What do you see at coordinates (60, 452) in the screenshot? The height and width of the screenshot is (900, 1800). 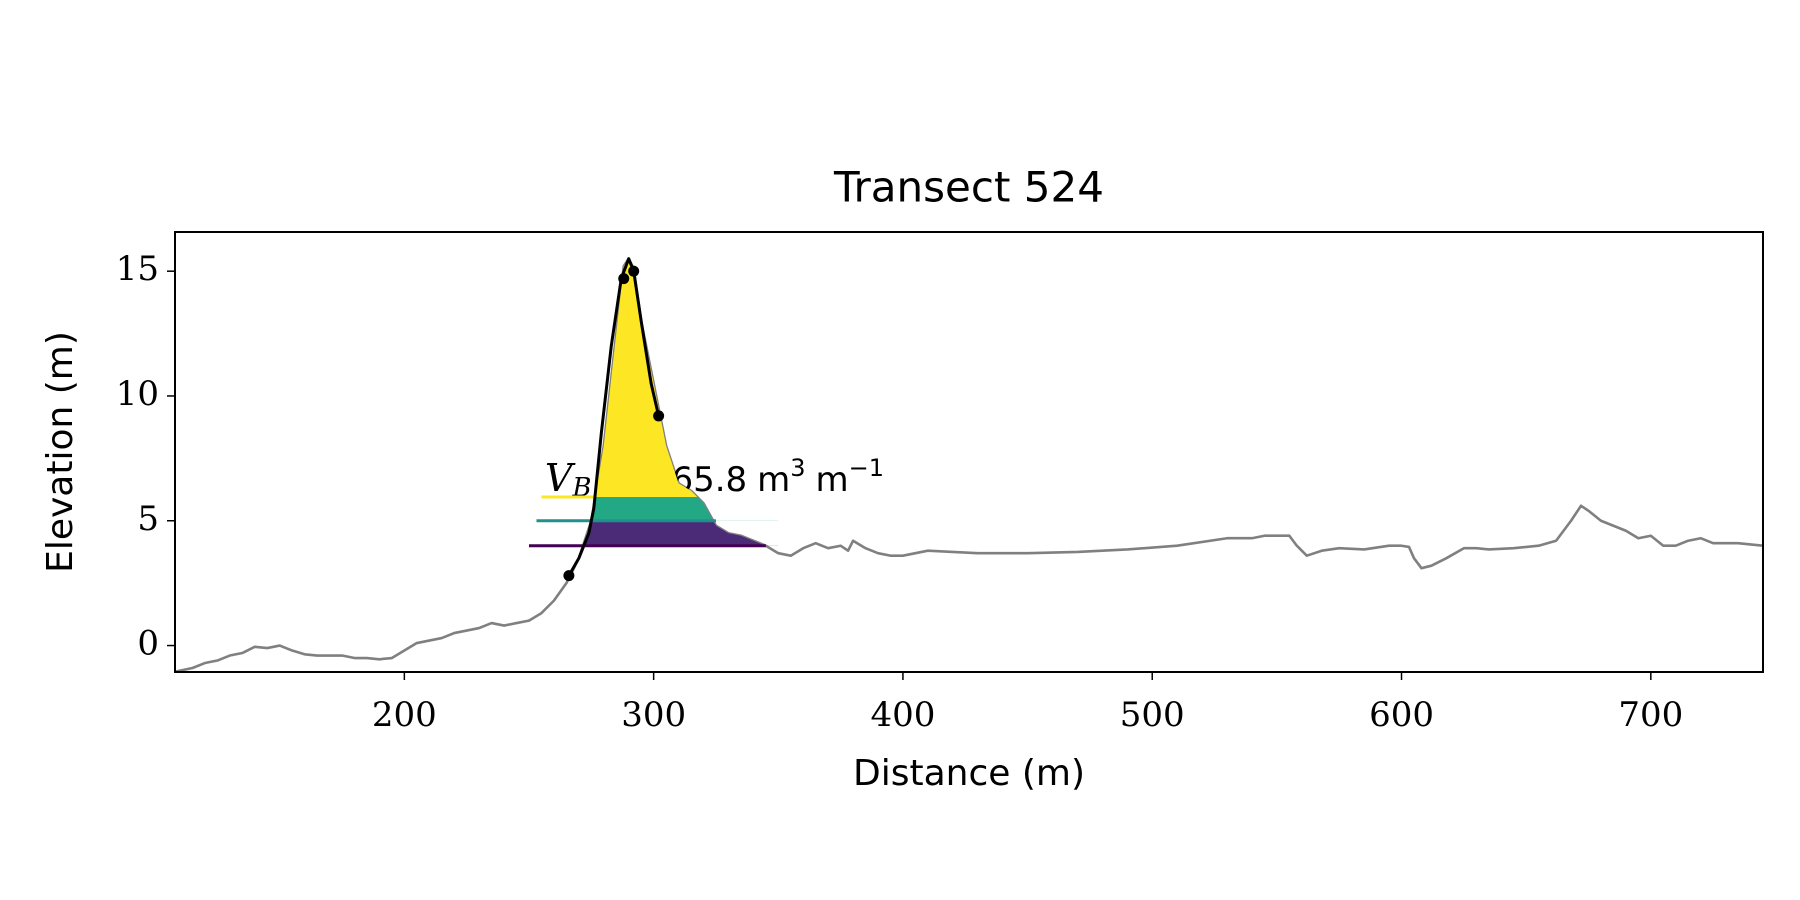 I see `y-axis-label: Elevation (m)` at bounding box center [60, 452].